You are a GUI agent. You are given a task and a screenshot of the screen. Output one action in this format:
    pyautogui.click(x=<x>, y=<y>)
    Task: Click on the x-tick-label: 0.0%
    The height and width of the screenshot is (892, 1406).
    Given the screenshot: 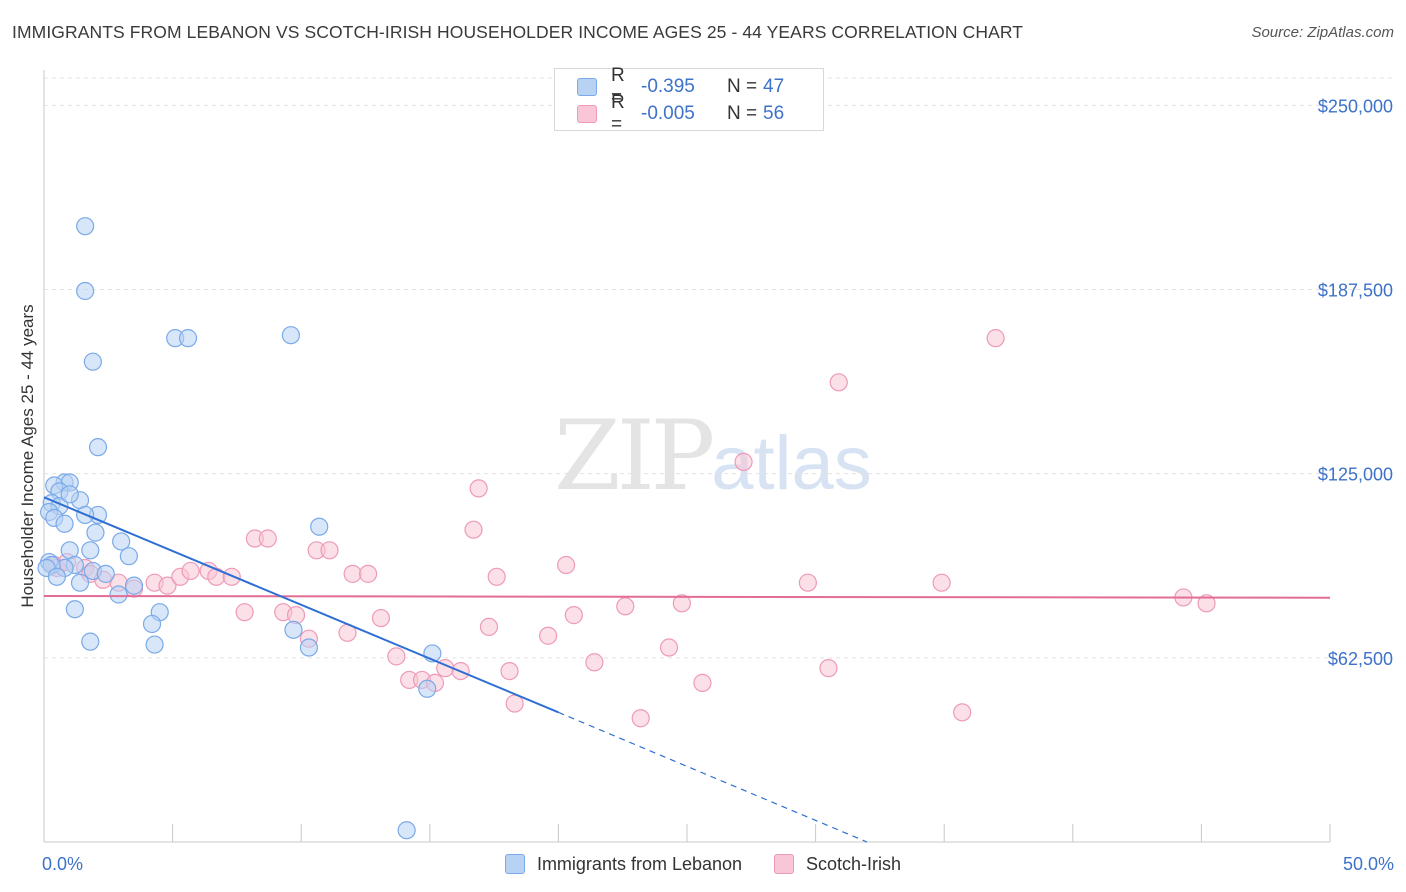 What is the action you would take?
    pyautogui.click(x=62, y=864)
    